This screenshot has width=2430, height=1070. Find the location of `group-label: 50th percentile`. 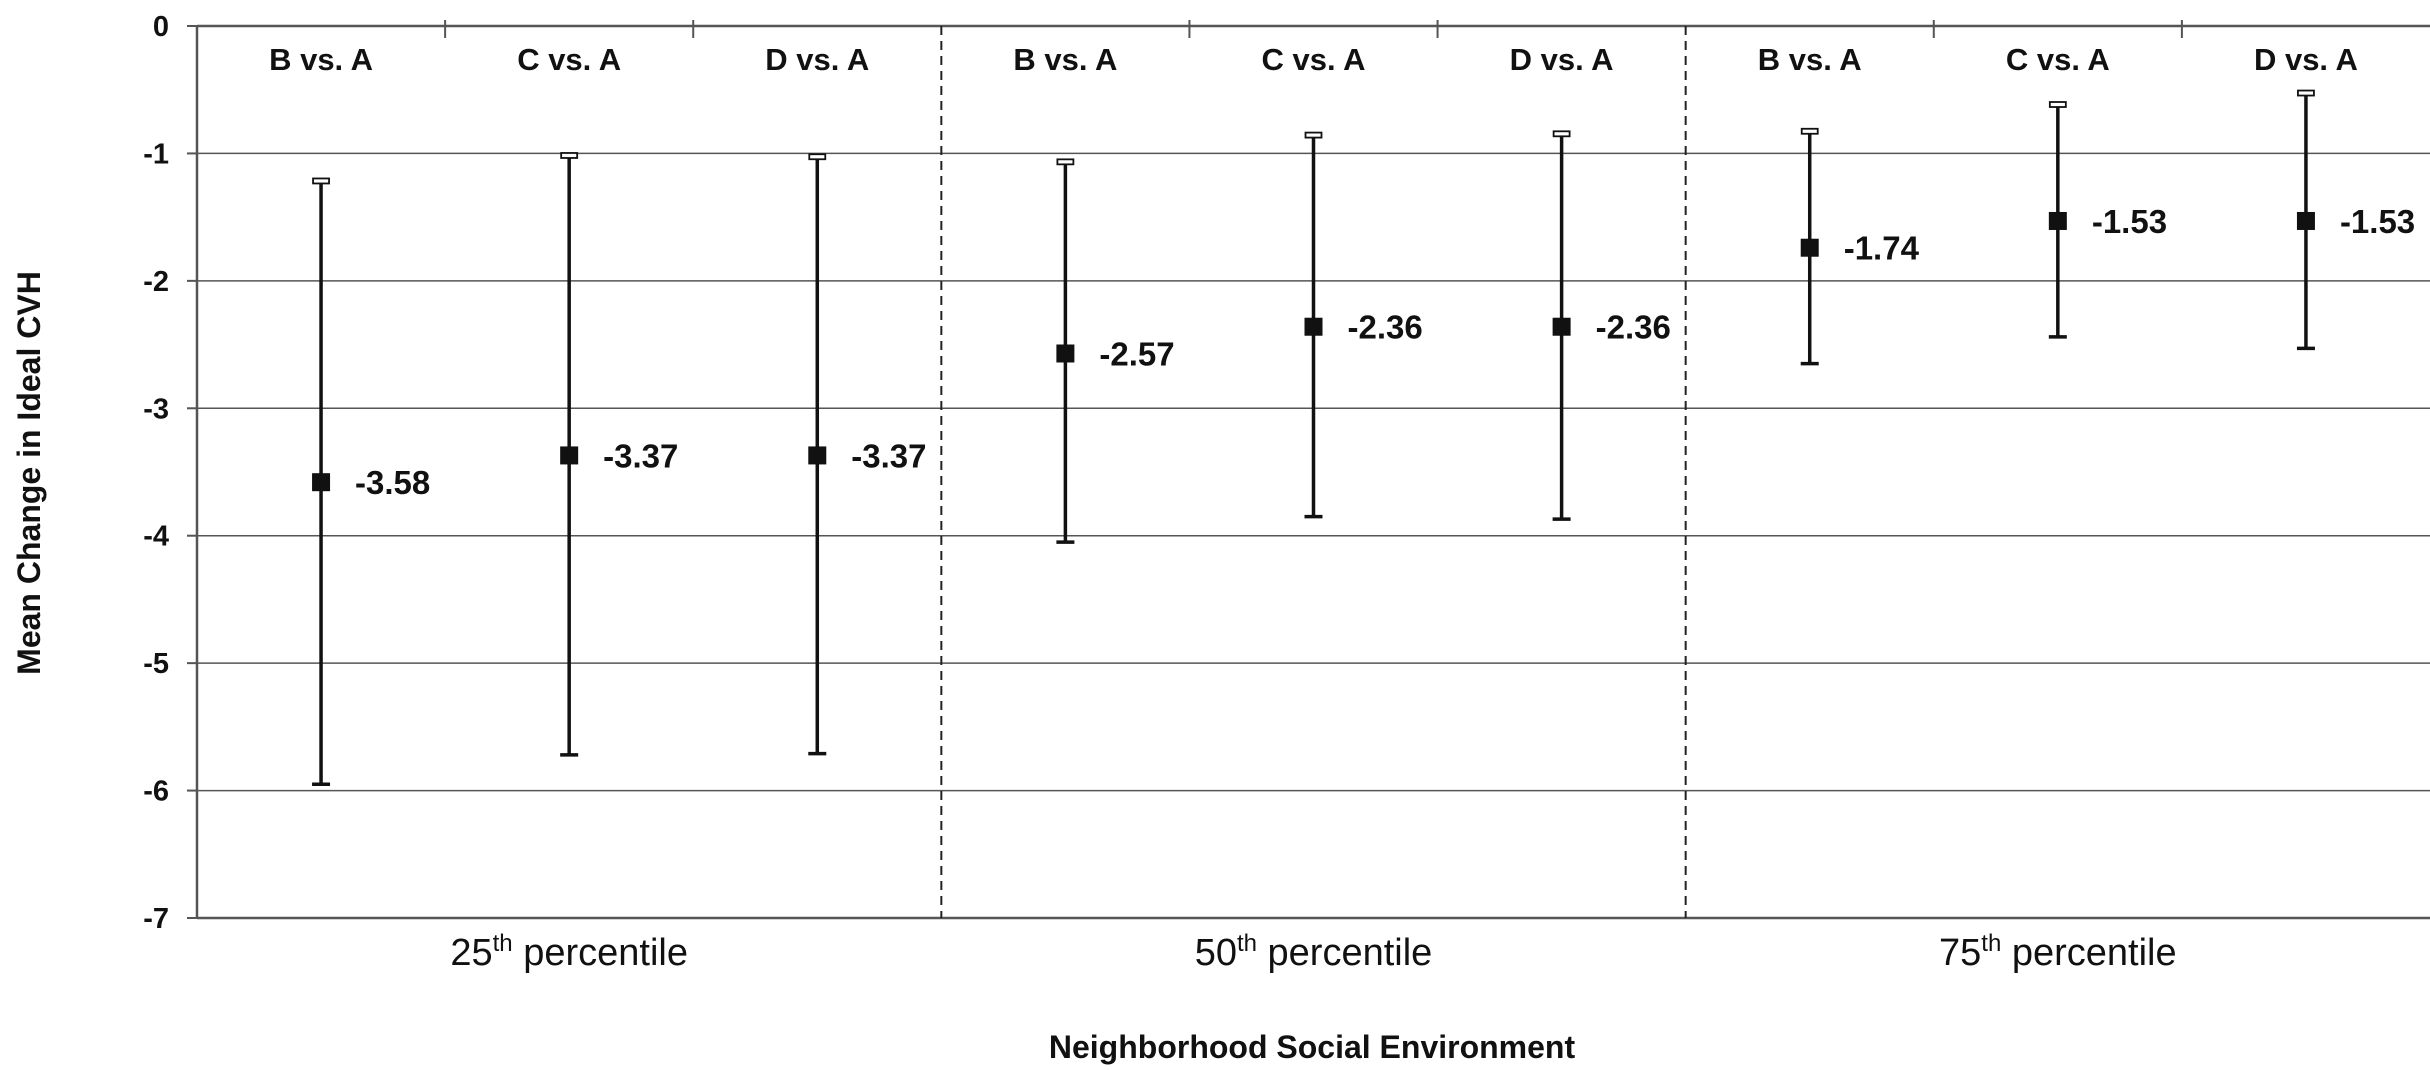

group-label: 50th percentile is located at coordinates (1314, 952).